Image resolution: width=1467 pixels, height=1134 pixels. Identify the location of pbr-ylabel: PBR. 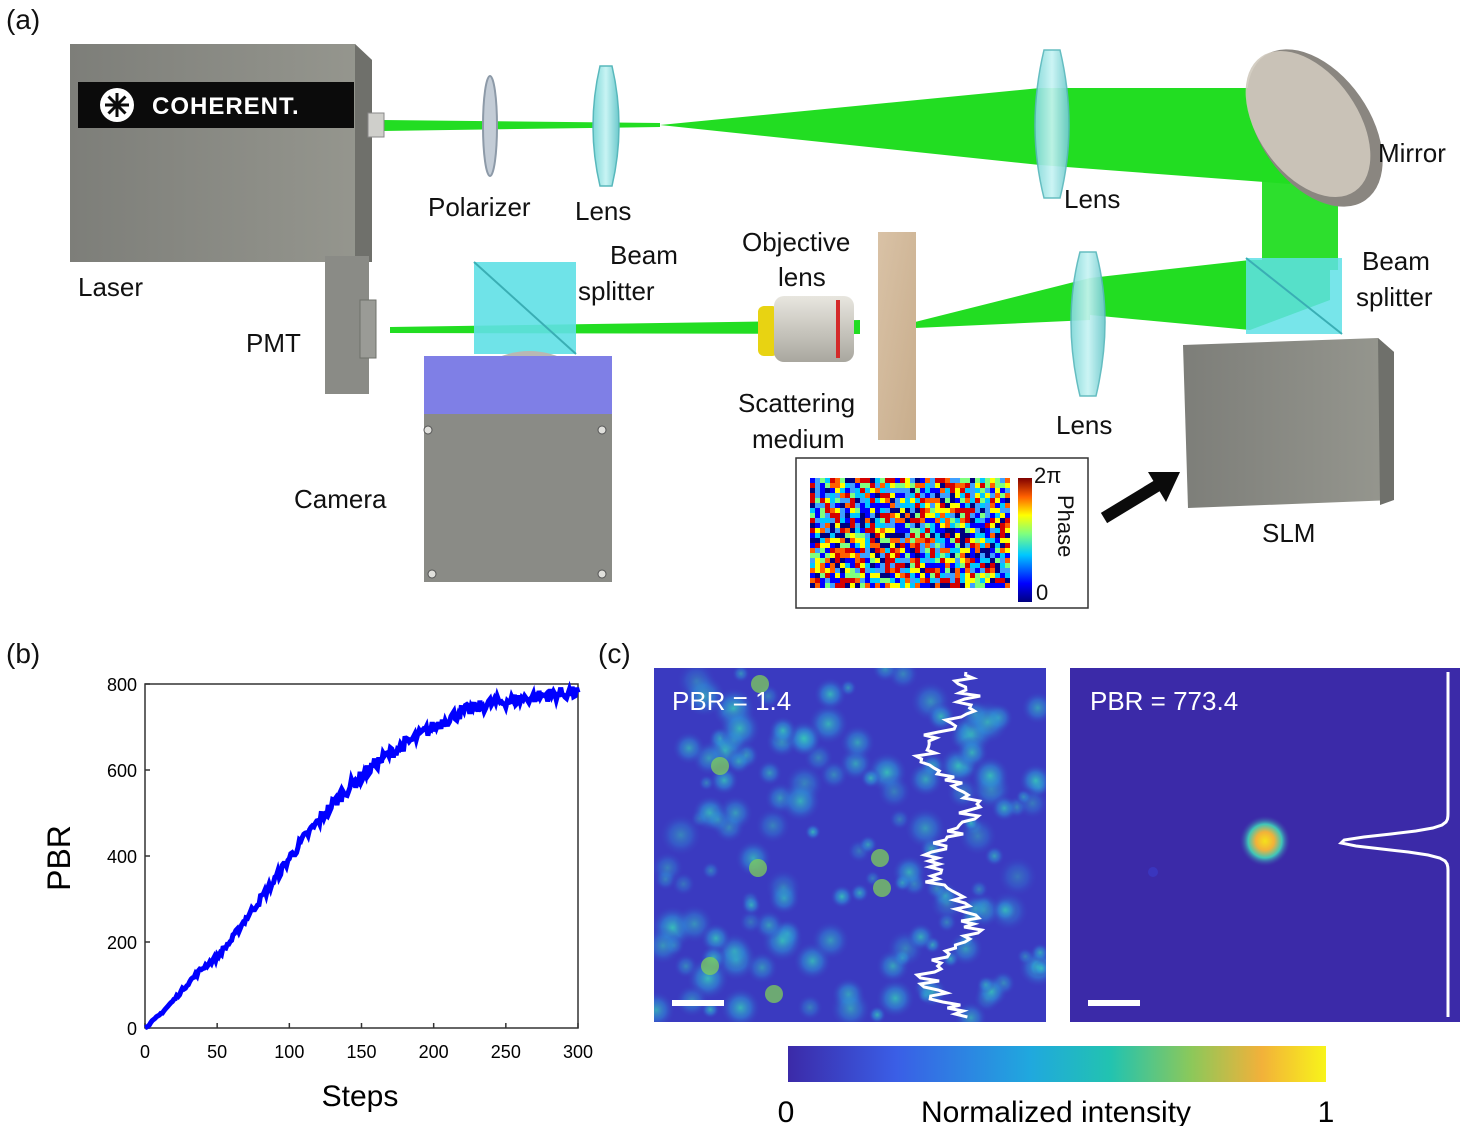
(59, 858).